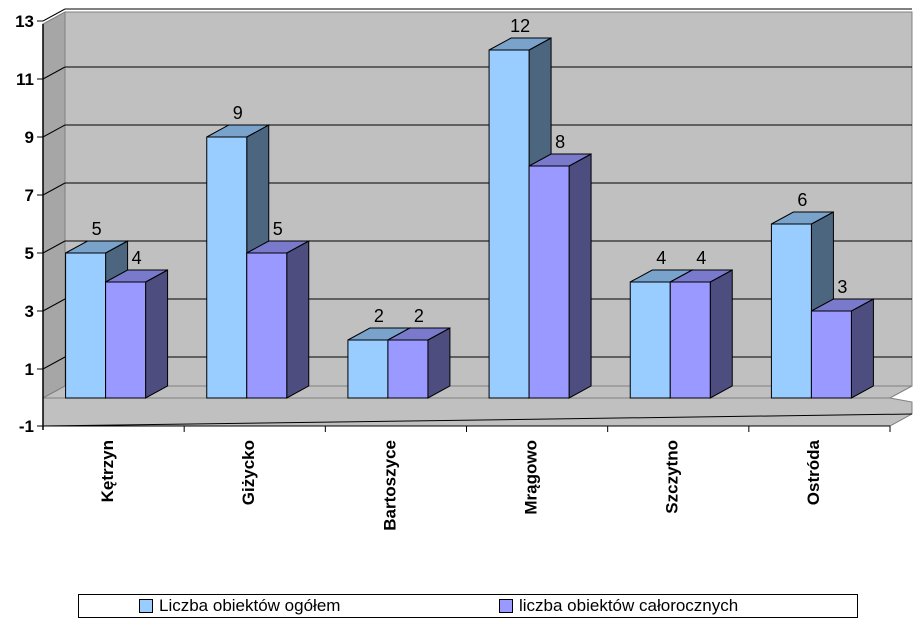 The height and width of the screenshot is (619, 917). Describe the element at coordinates (29, 369) in the screenshot. I see `y-tick-label: 1` at that location.